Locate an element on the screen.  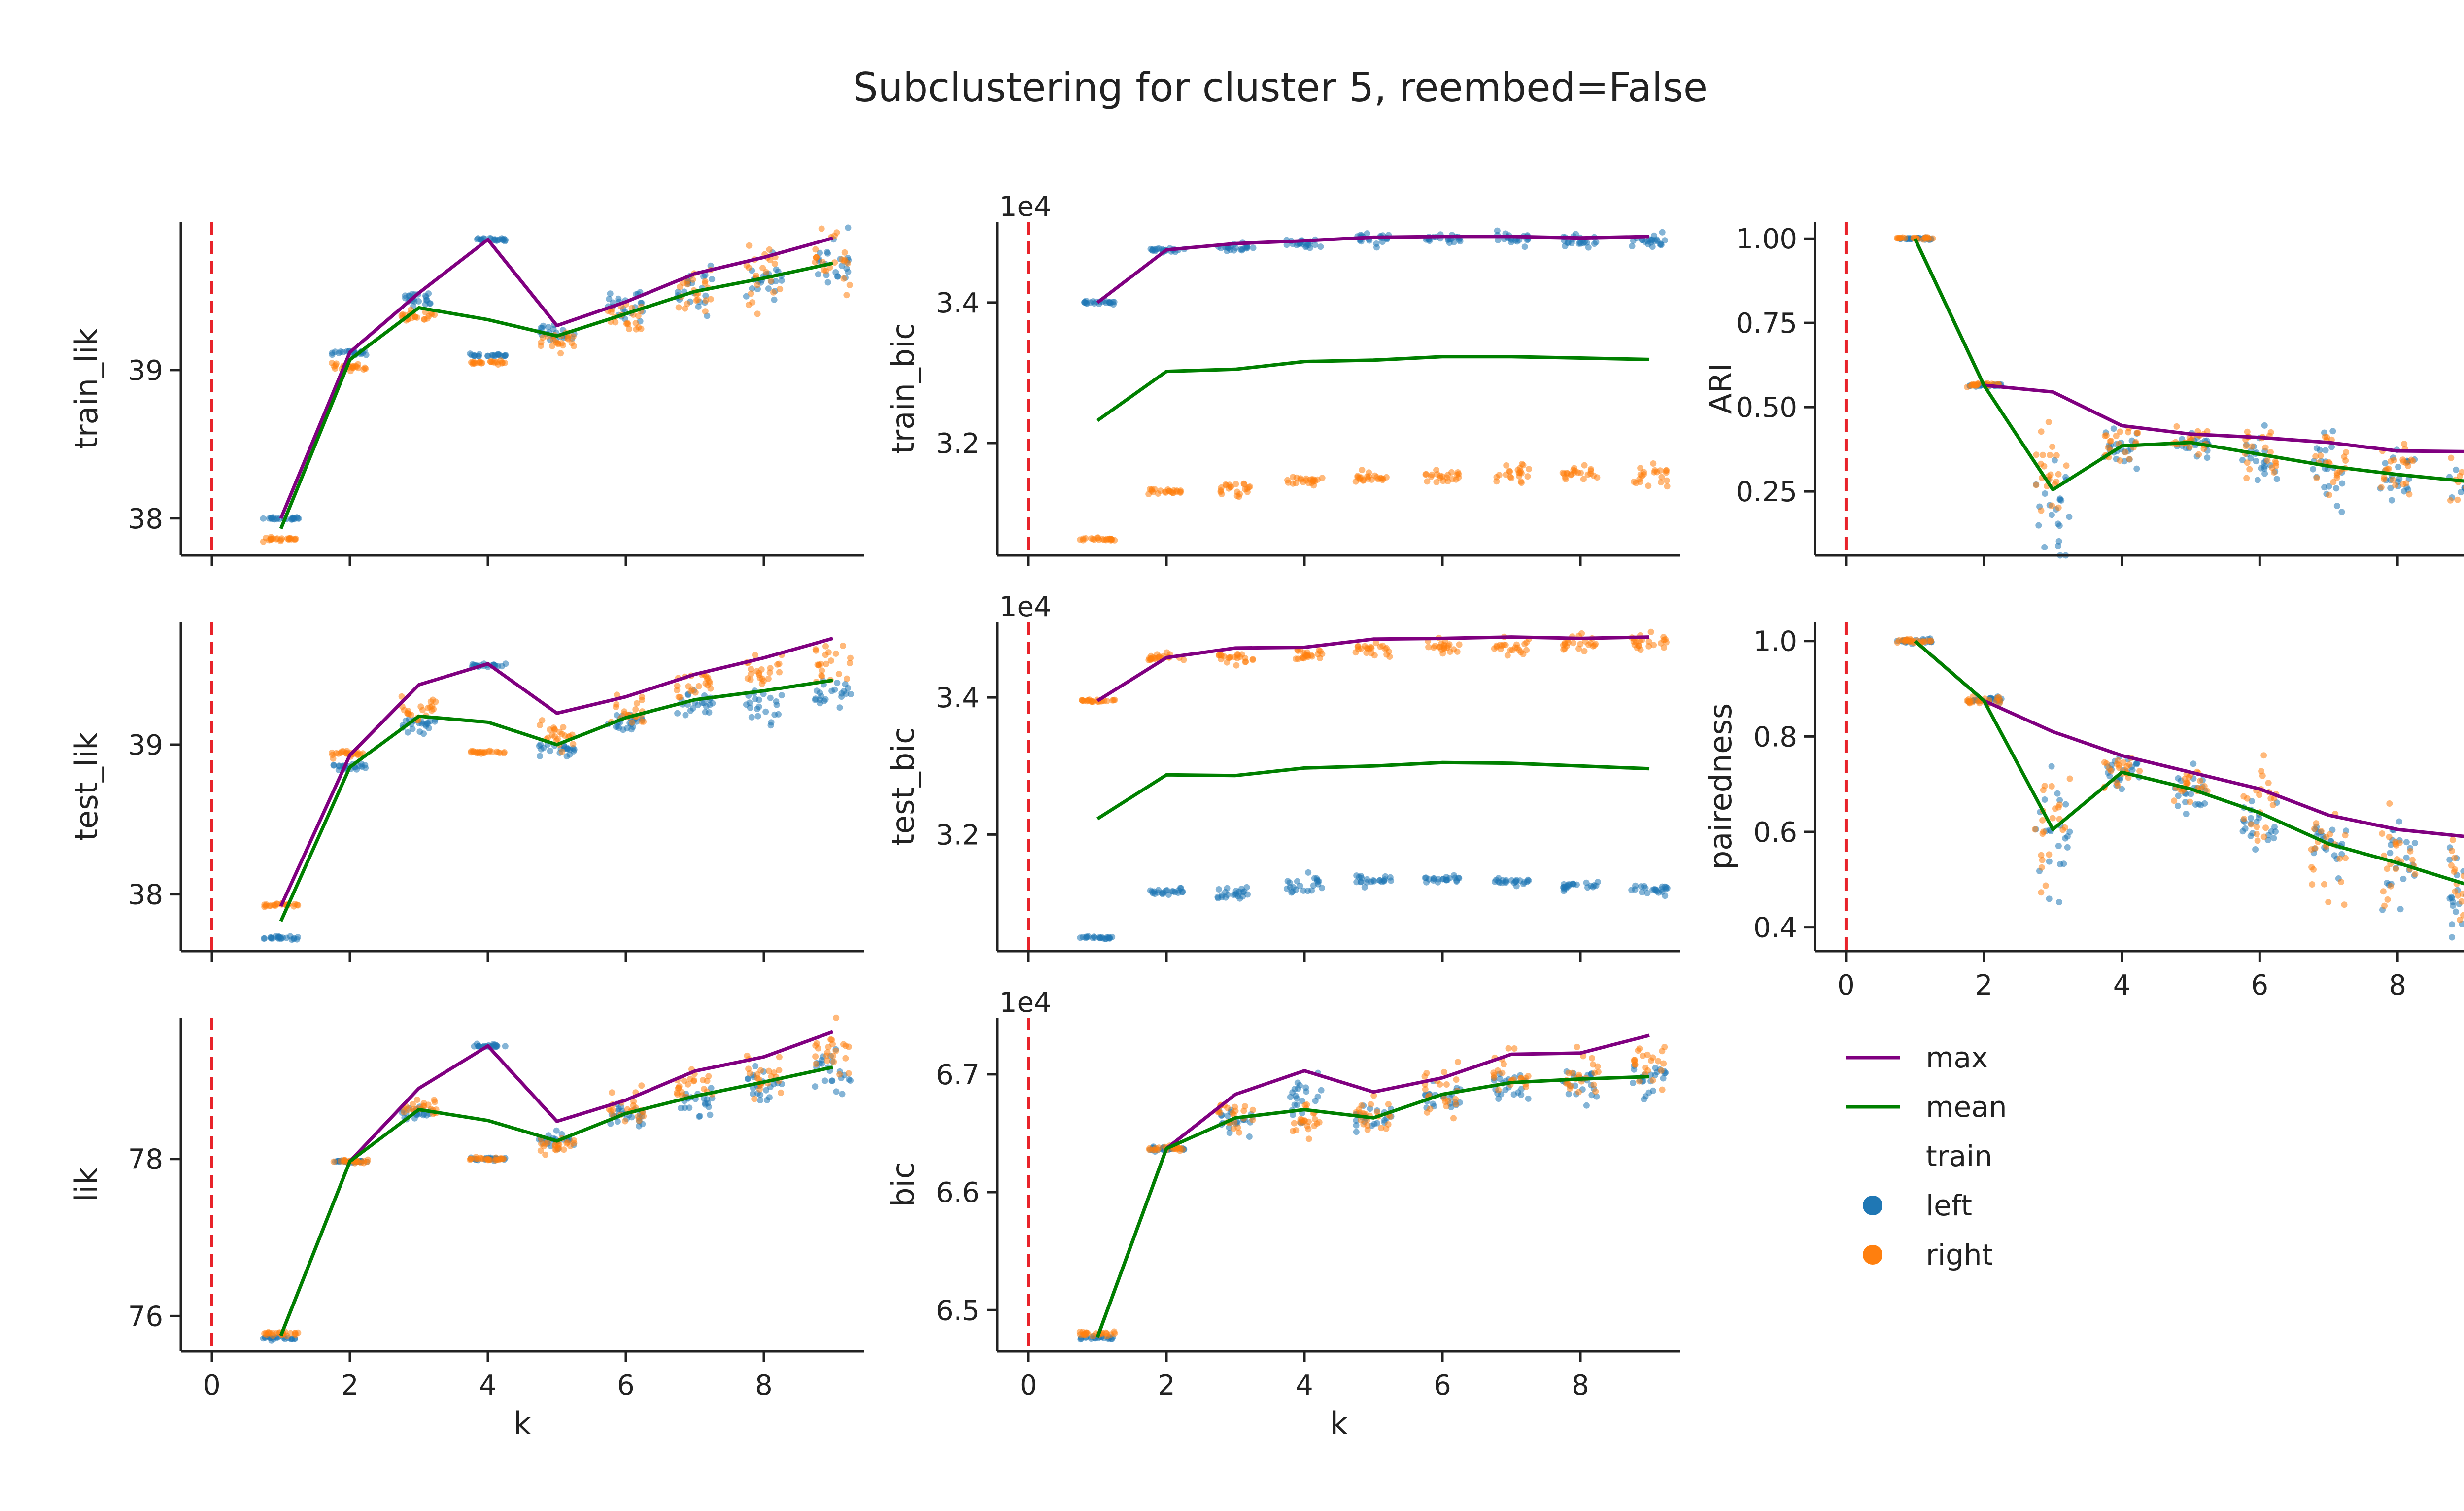
train_bic-mean-line is located at coordinates (1373, 389).